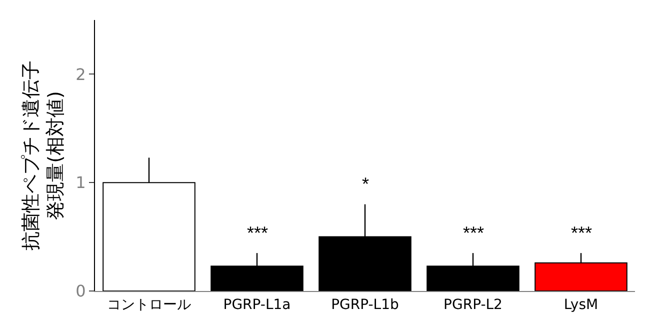  Describe the element at coordinates (149, 304) in the screenshot. I see `x-tick-label: コントロール` at that location.